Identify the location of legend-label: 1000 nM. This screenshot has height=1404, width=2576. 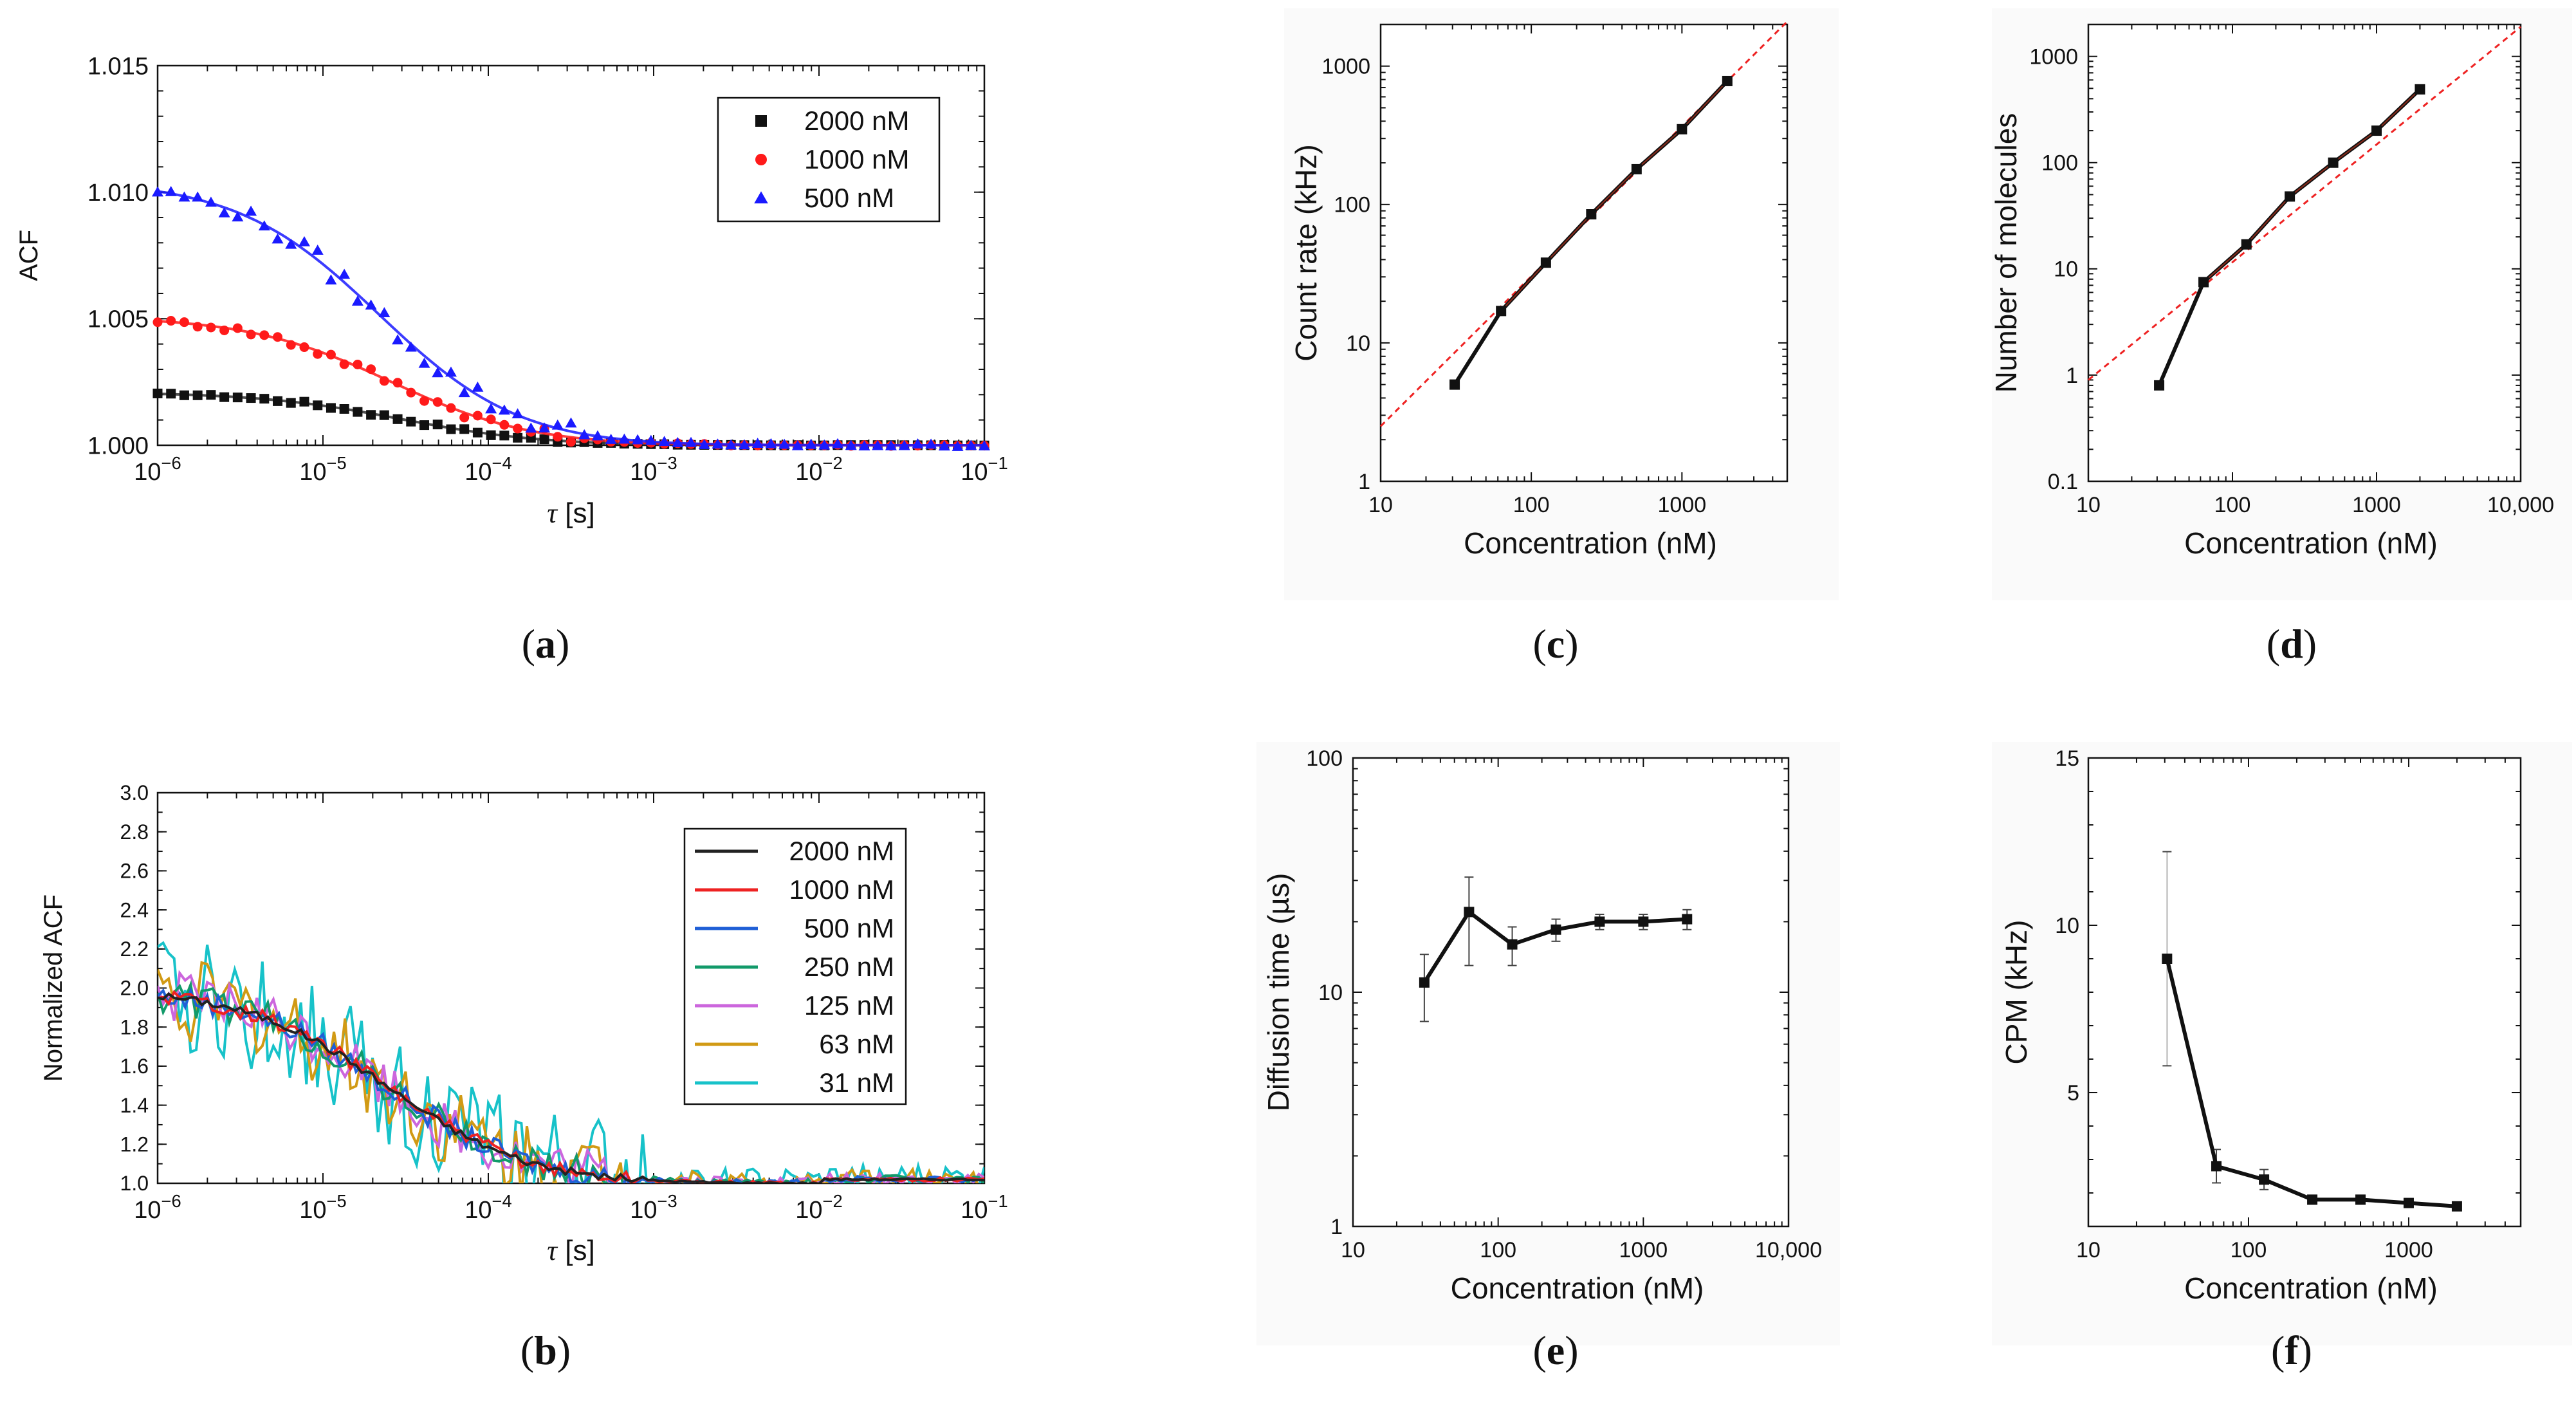
(856, 159).